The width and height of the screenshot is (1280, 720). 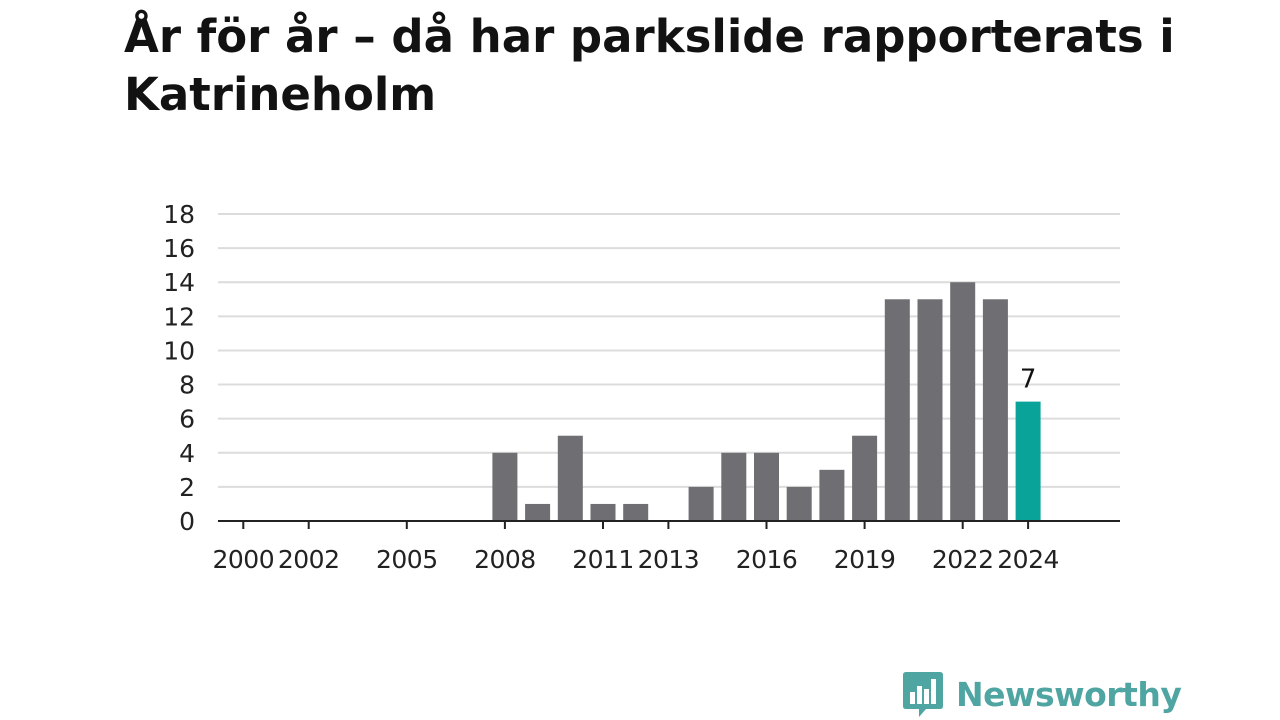 I want to click on y-tick-label: 8, so click(x=187, y=385).